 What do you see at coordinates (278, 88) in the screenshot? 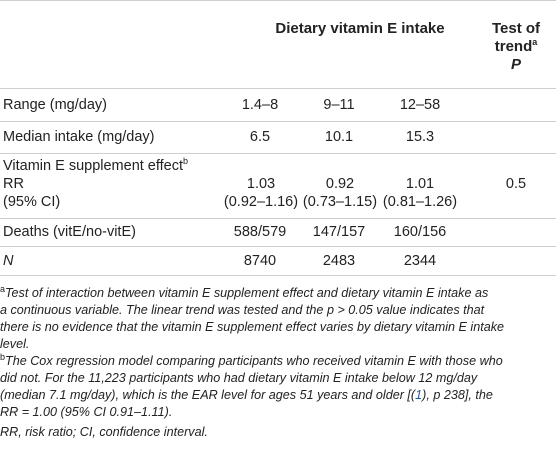
I see `header-rule` at bounding box center [278, 88].